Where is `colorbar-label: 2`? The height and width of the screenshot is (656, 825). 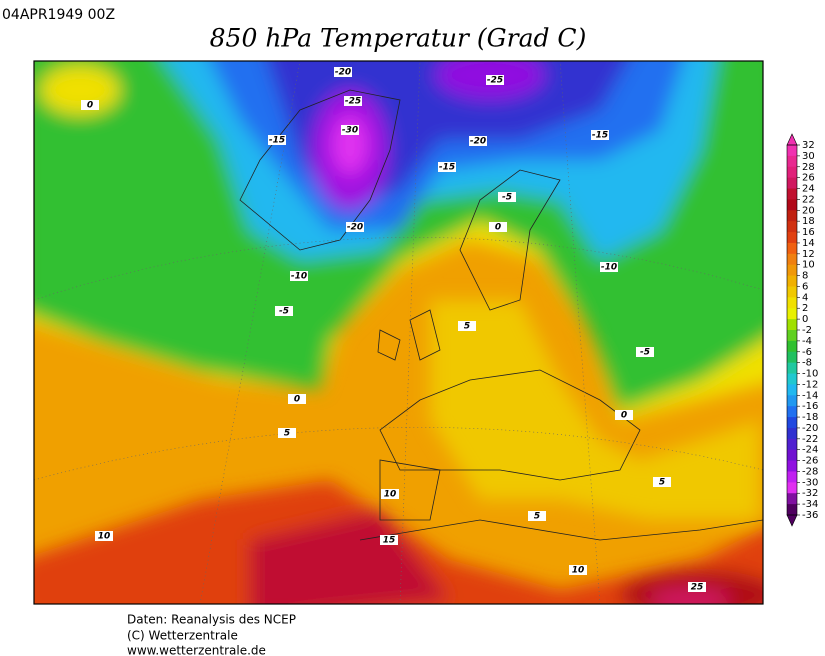 colorbar-label: 2 is located at coordinates (805, 308).